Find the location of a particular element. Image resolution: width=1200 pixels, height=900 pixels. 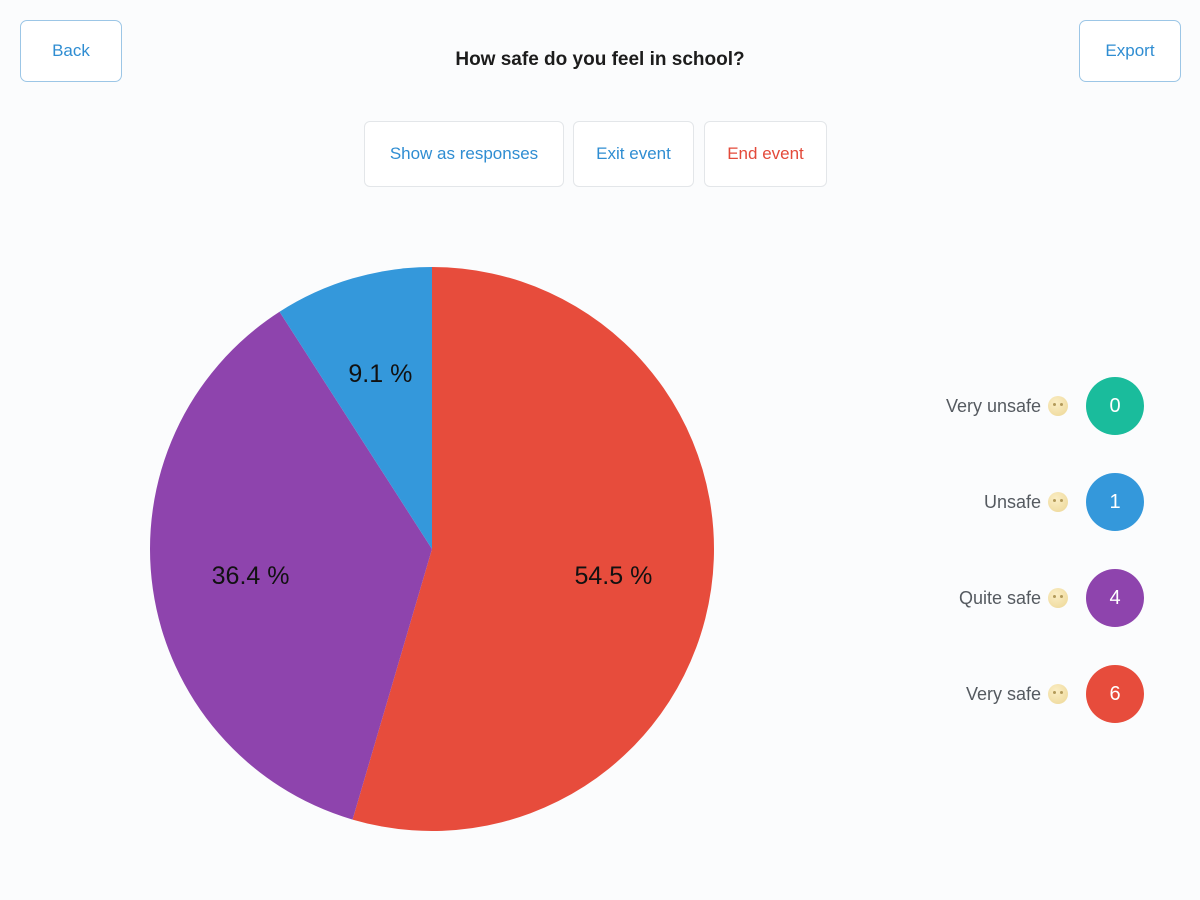

end-event-button: End event is located at coordinates (765, 154).